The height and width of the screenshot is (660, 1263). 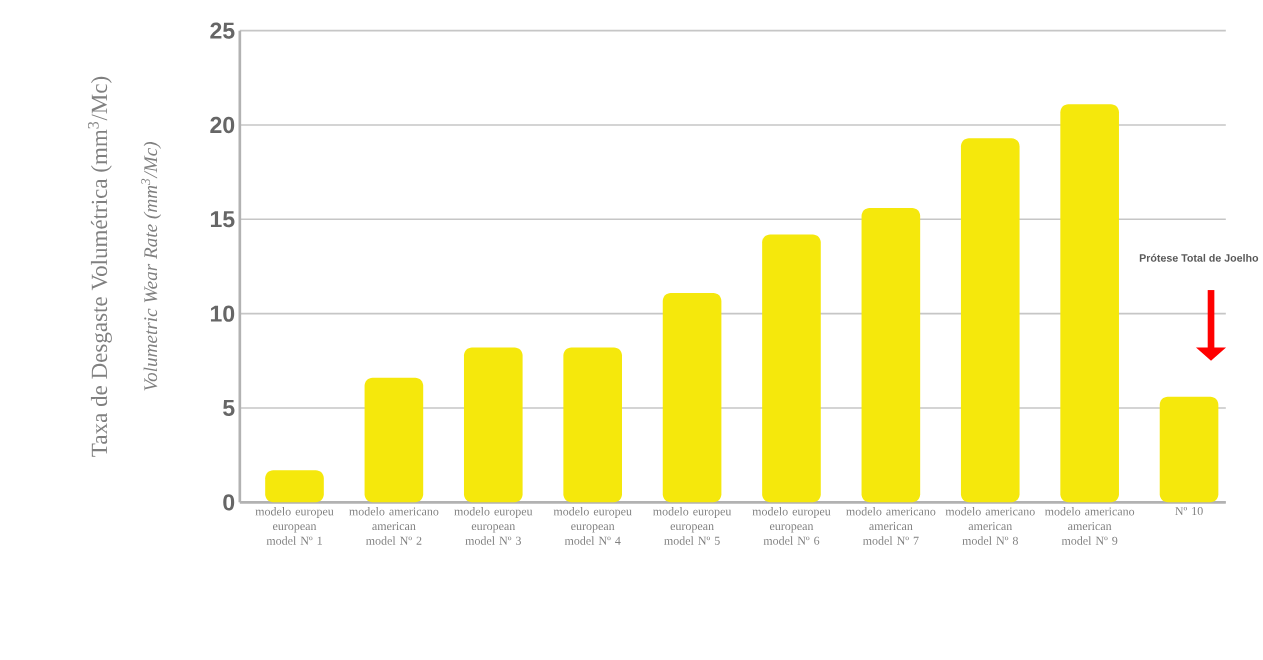 What do you see at coordinates (394, 526) in the screenshot?
I see `x-tick-label: modelo americano american model Nº 2` at bounding box center [394, 526].